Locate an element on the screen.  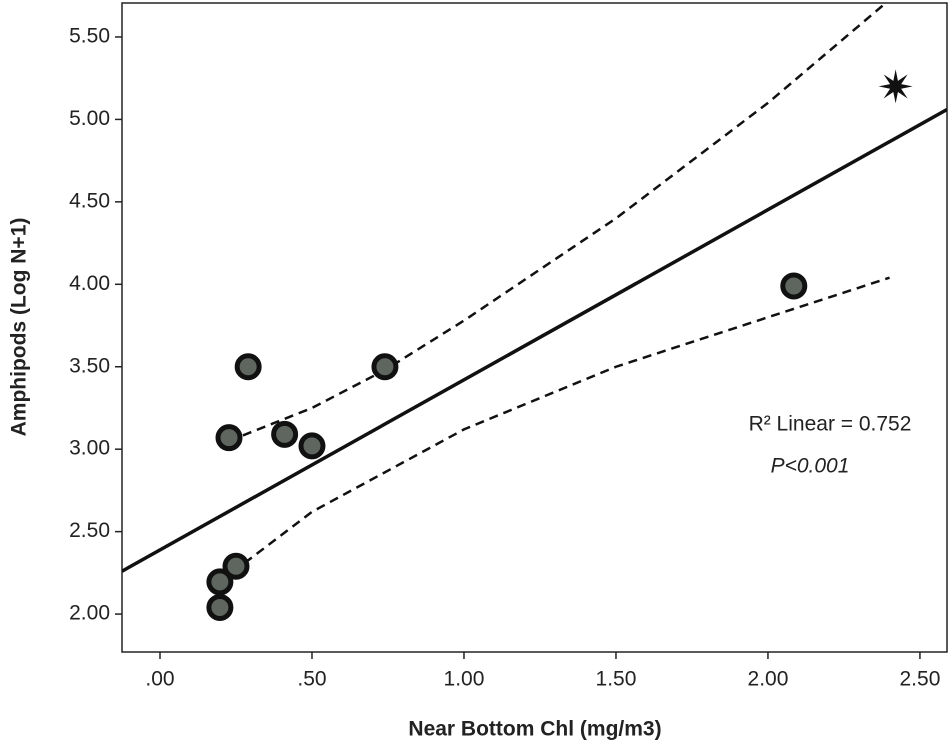
annotation-r2: R² Linear = 0.752 is located at coordinates (830, 424).